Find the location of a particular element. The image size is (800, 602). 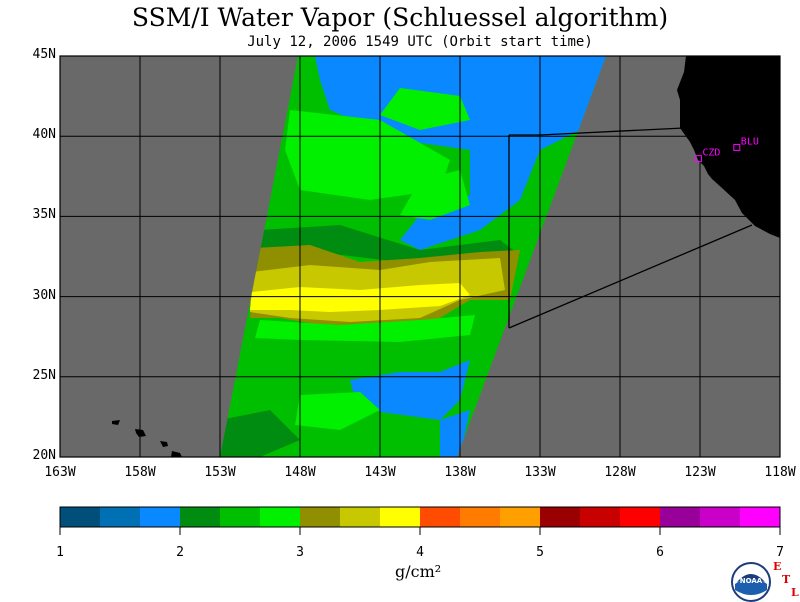

etl-letter-l: L is located at coordinates (795, 592).